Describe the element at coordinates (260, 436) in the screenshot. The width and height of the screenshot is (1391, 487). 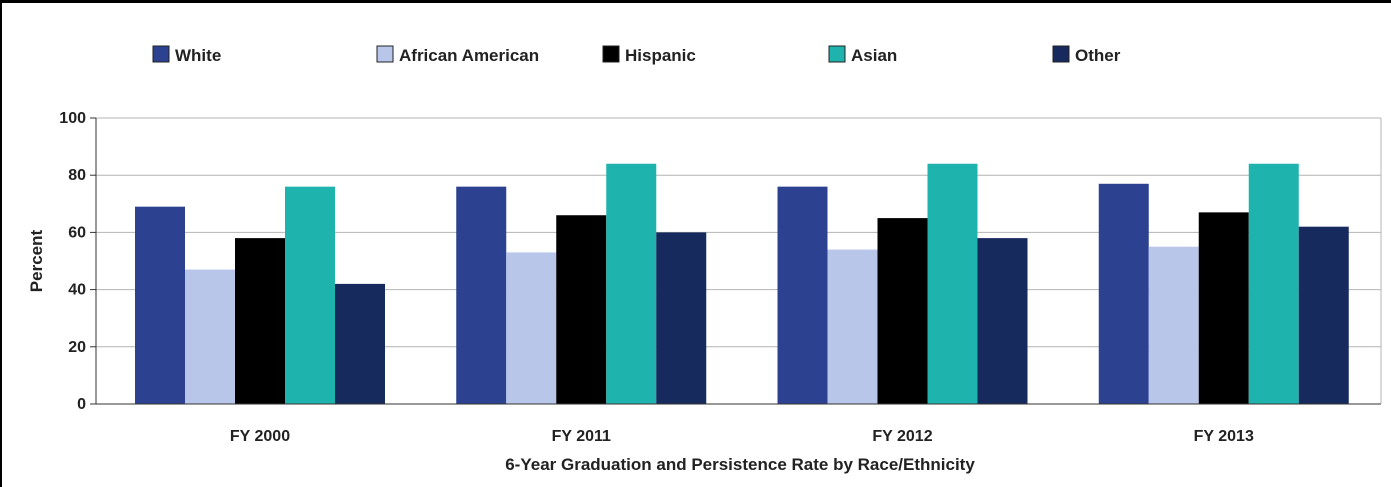
I see `x-tick-label: FY 2000` at that location.